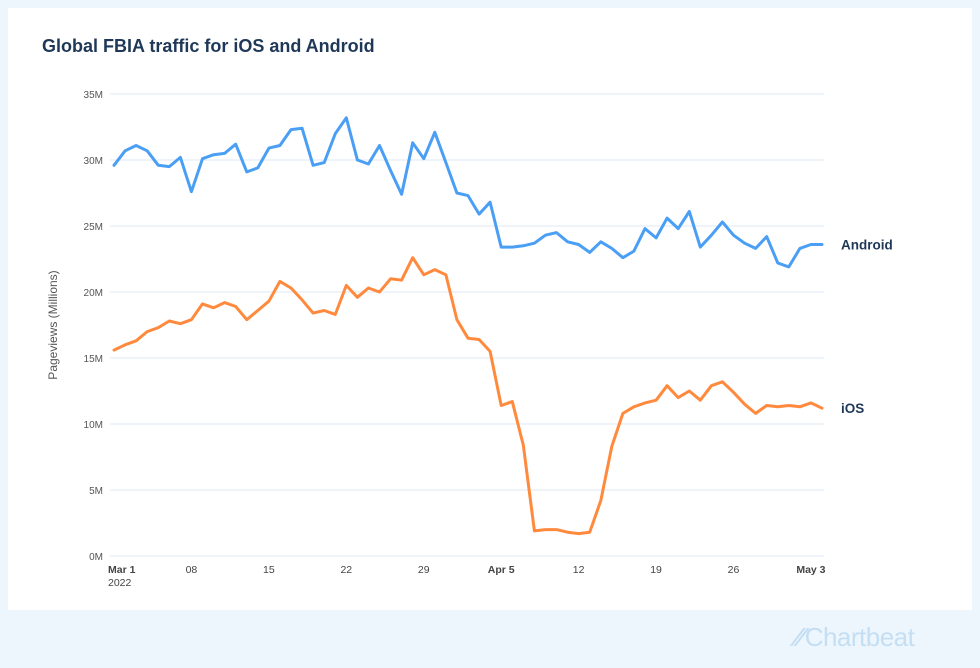 The height and width of the screenshot is (668, 980). What do you see at coordinates (269, 570) in the screenshot?
I see `x-tick-label: 15` at bounding box center [269, 570].